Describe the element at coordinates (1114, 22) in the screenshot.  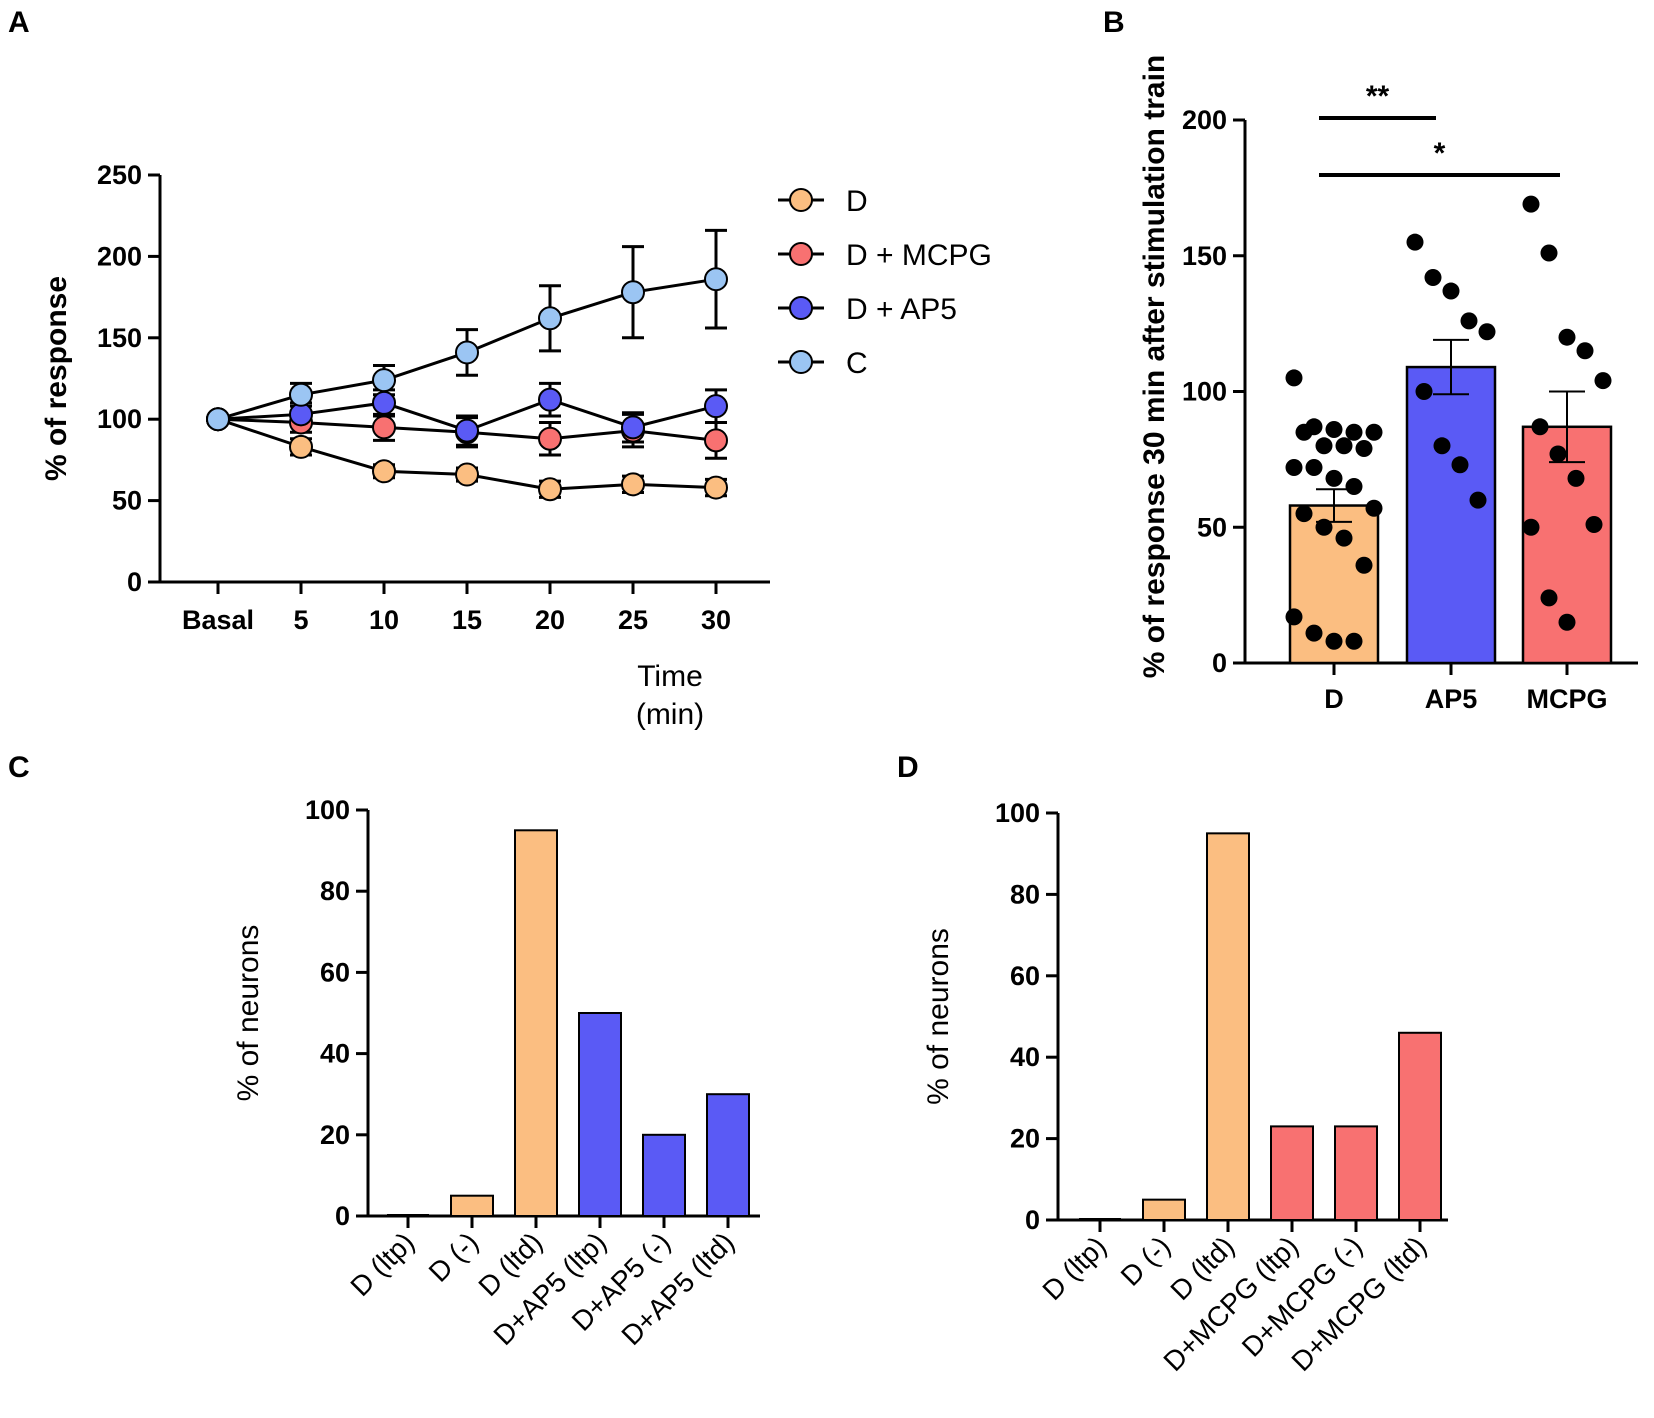
I see `panel-label-b: B` at that location.